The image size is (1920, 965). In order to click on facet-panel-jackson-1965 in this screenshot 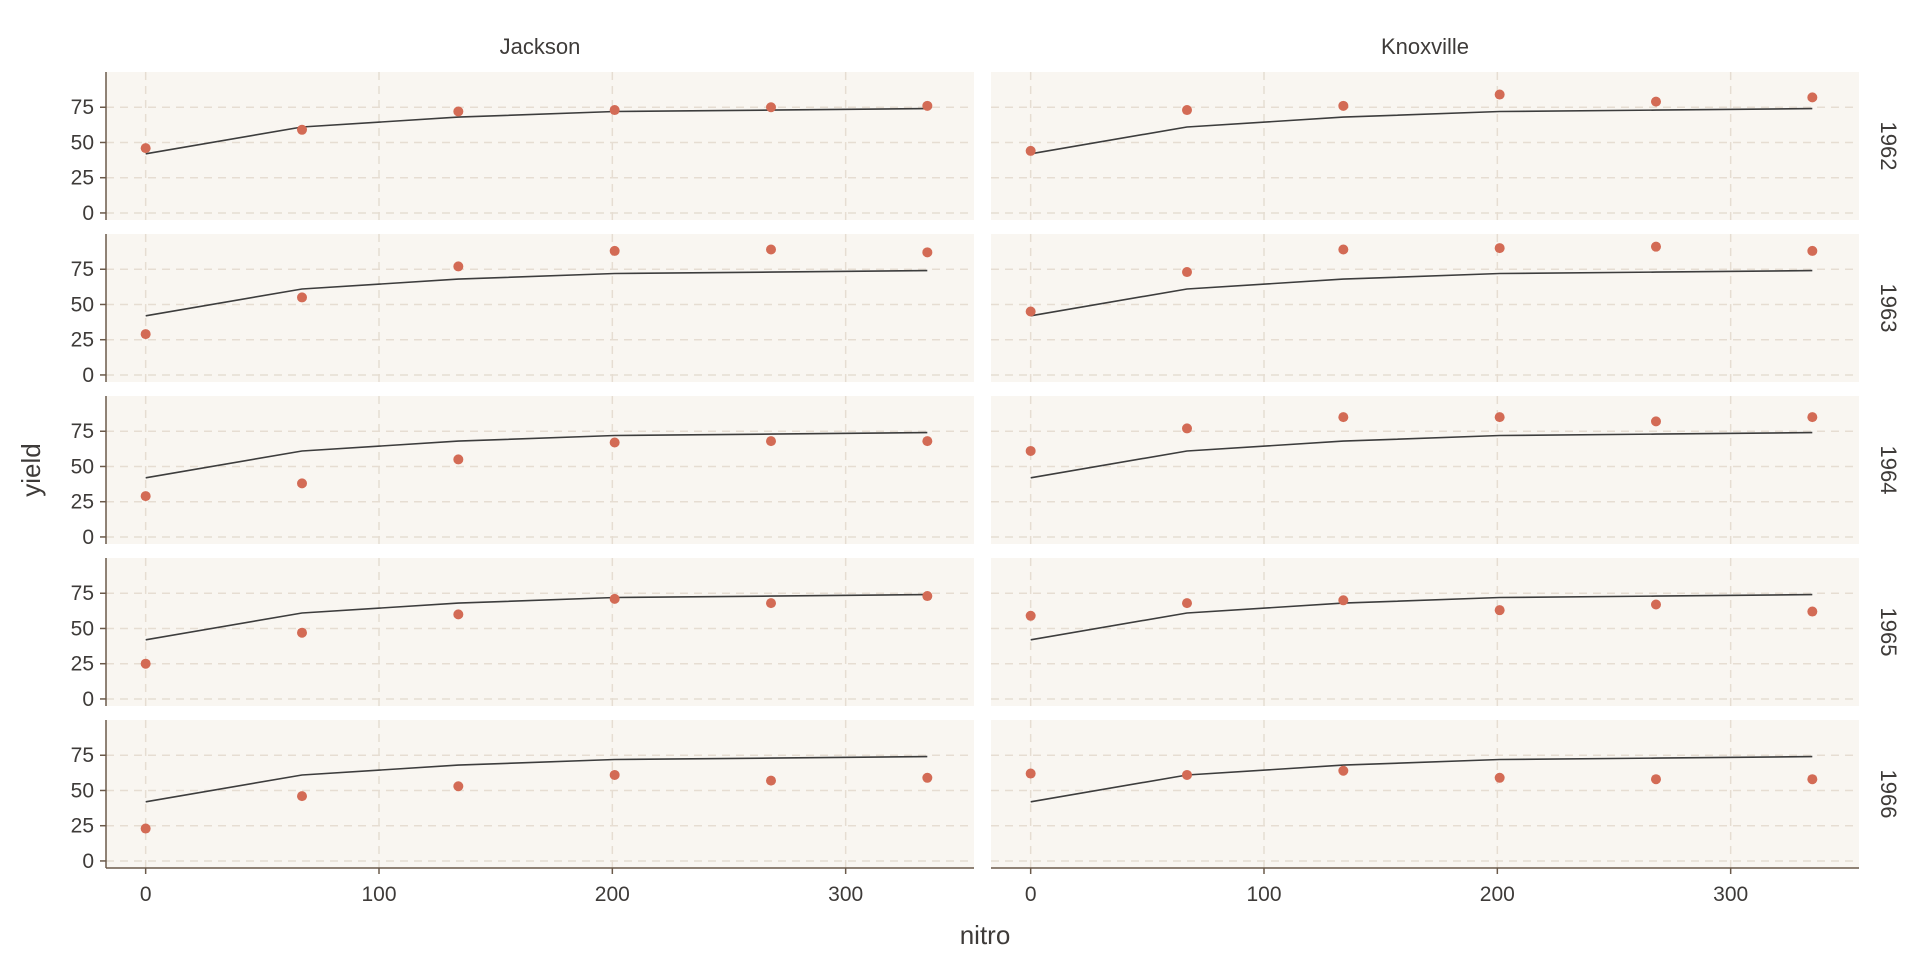, I will do `click(540, 632)`.